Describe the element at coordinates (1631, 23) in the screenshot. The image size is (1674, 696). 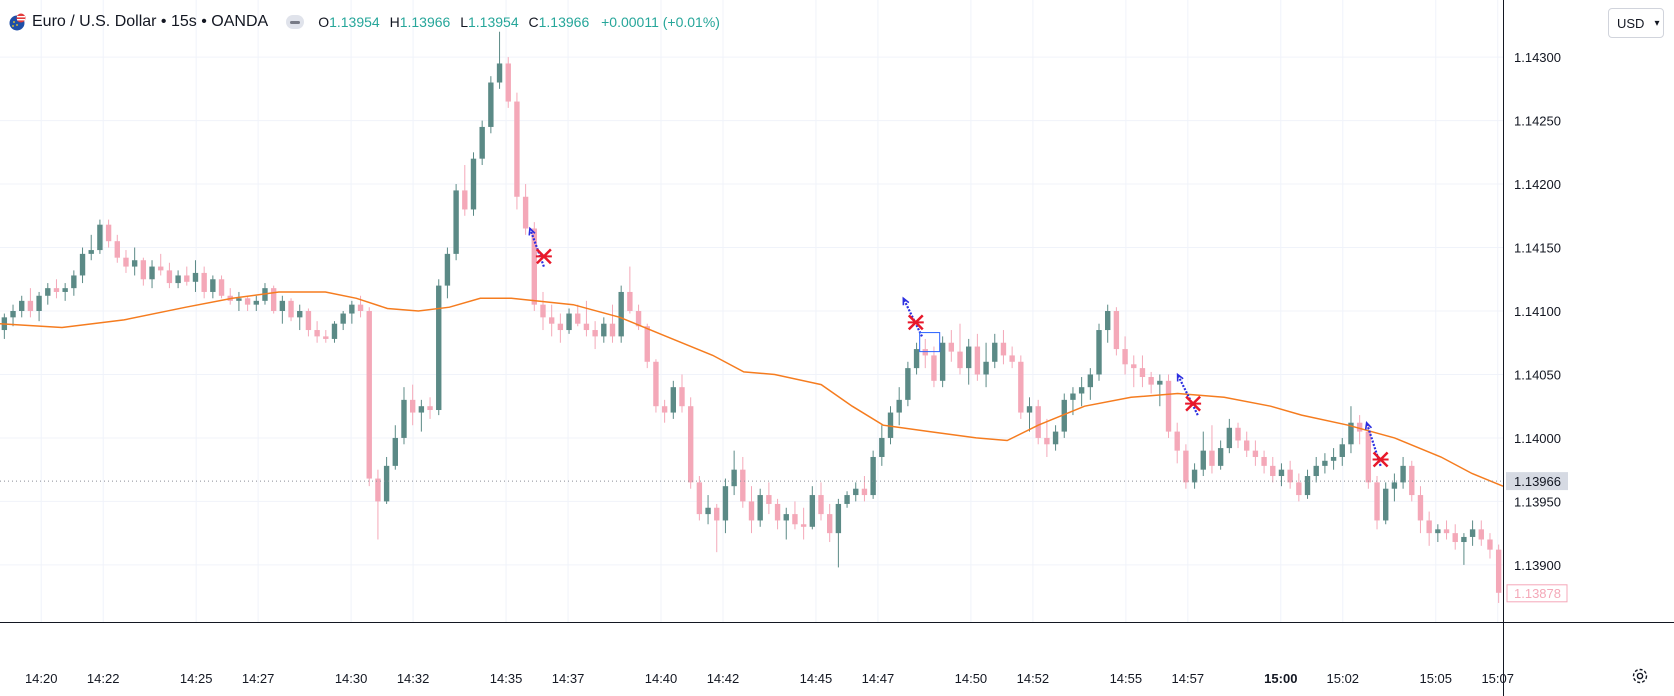
I see `currency-label: USD` at that location.